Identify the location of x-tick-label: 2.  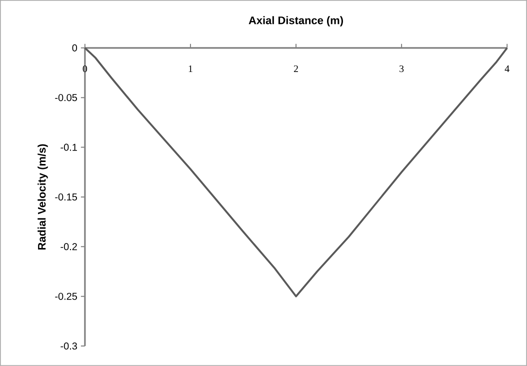
(296, 68).